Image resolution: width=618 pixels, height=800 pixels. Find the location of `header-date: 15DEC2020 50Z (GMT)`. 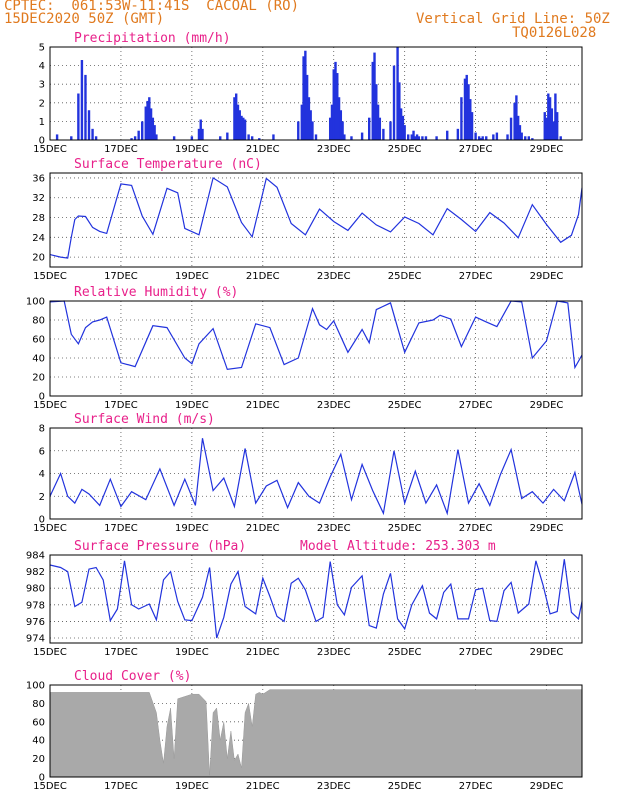

header-date: 15DEC2020 50Z (GMT) is located at coordinates (84, 19).